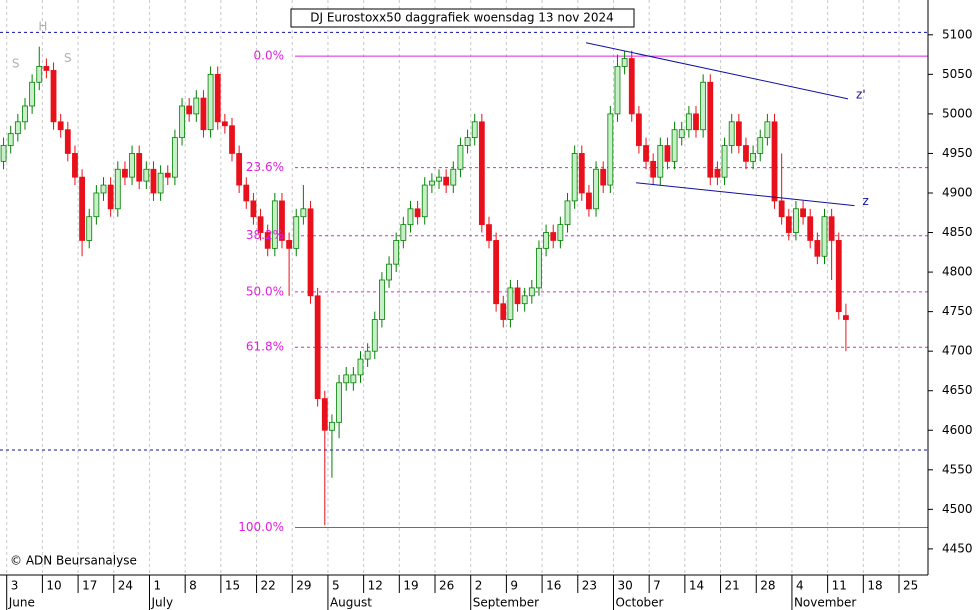 This screenshot has width=980, height=610. I want to click on month-label: June, so click(21, 603).